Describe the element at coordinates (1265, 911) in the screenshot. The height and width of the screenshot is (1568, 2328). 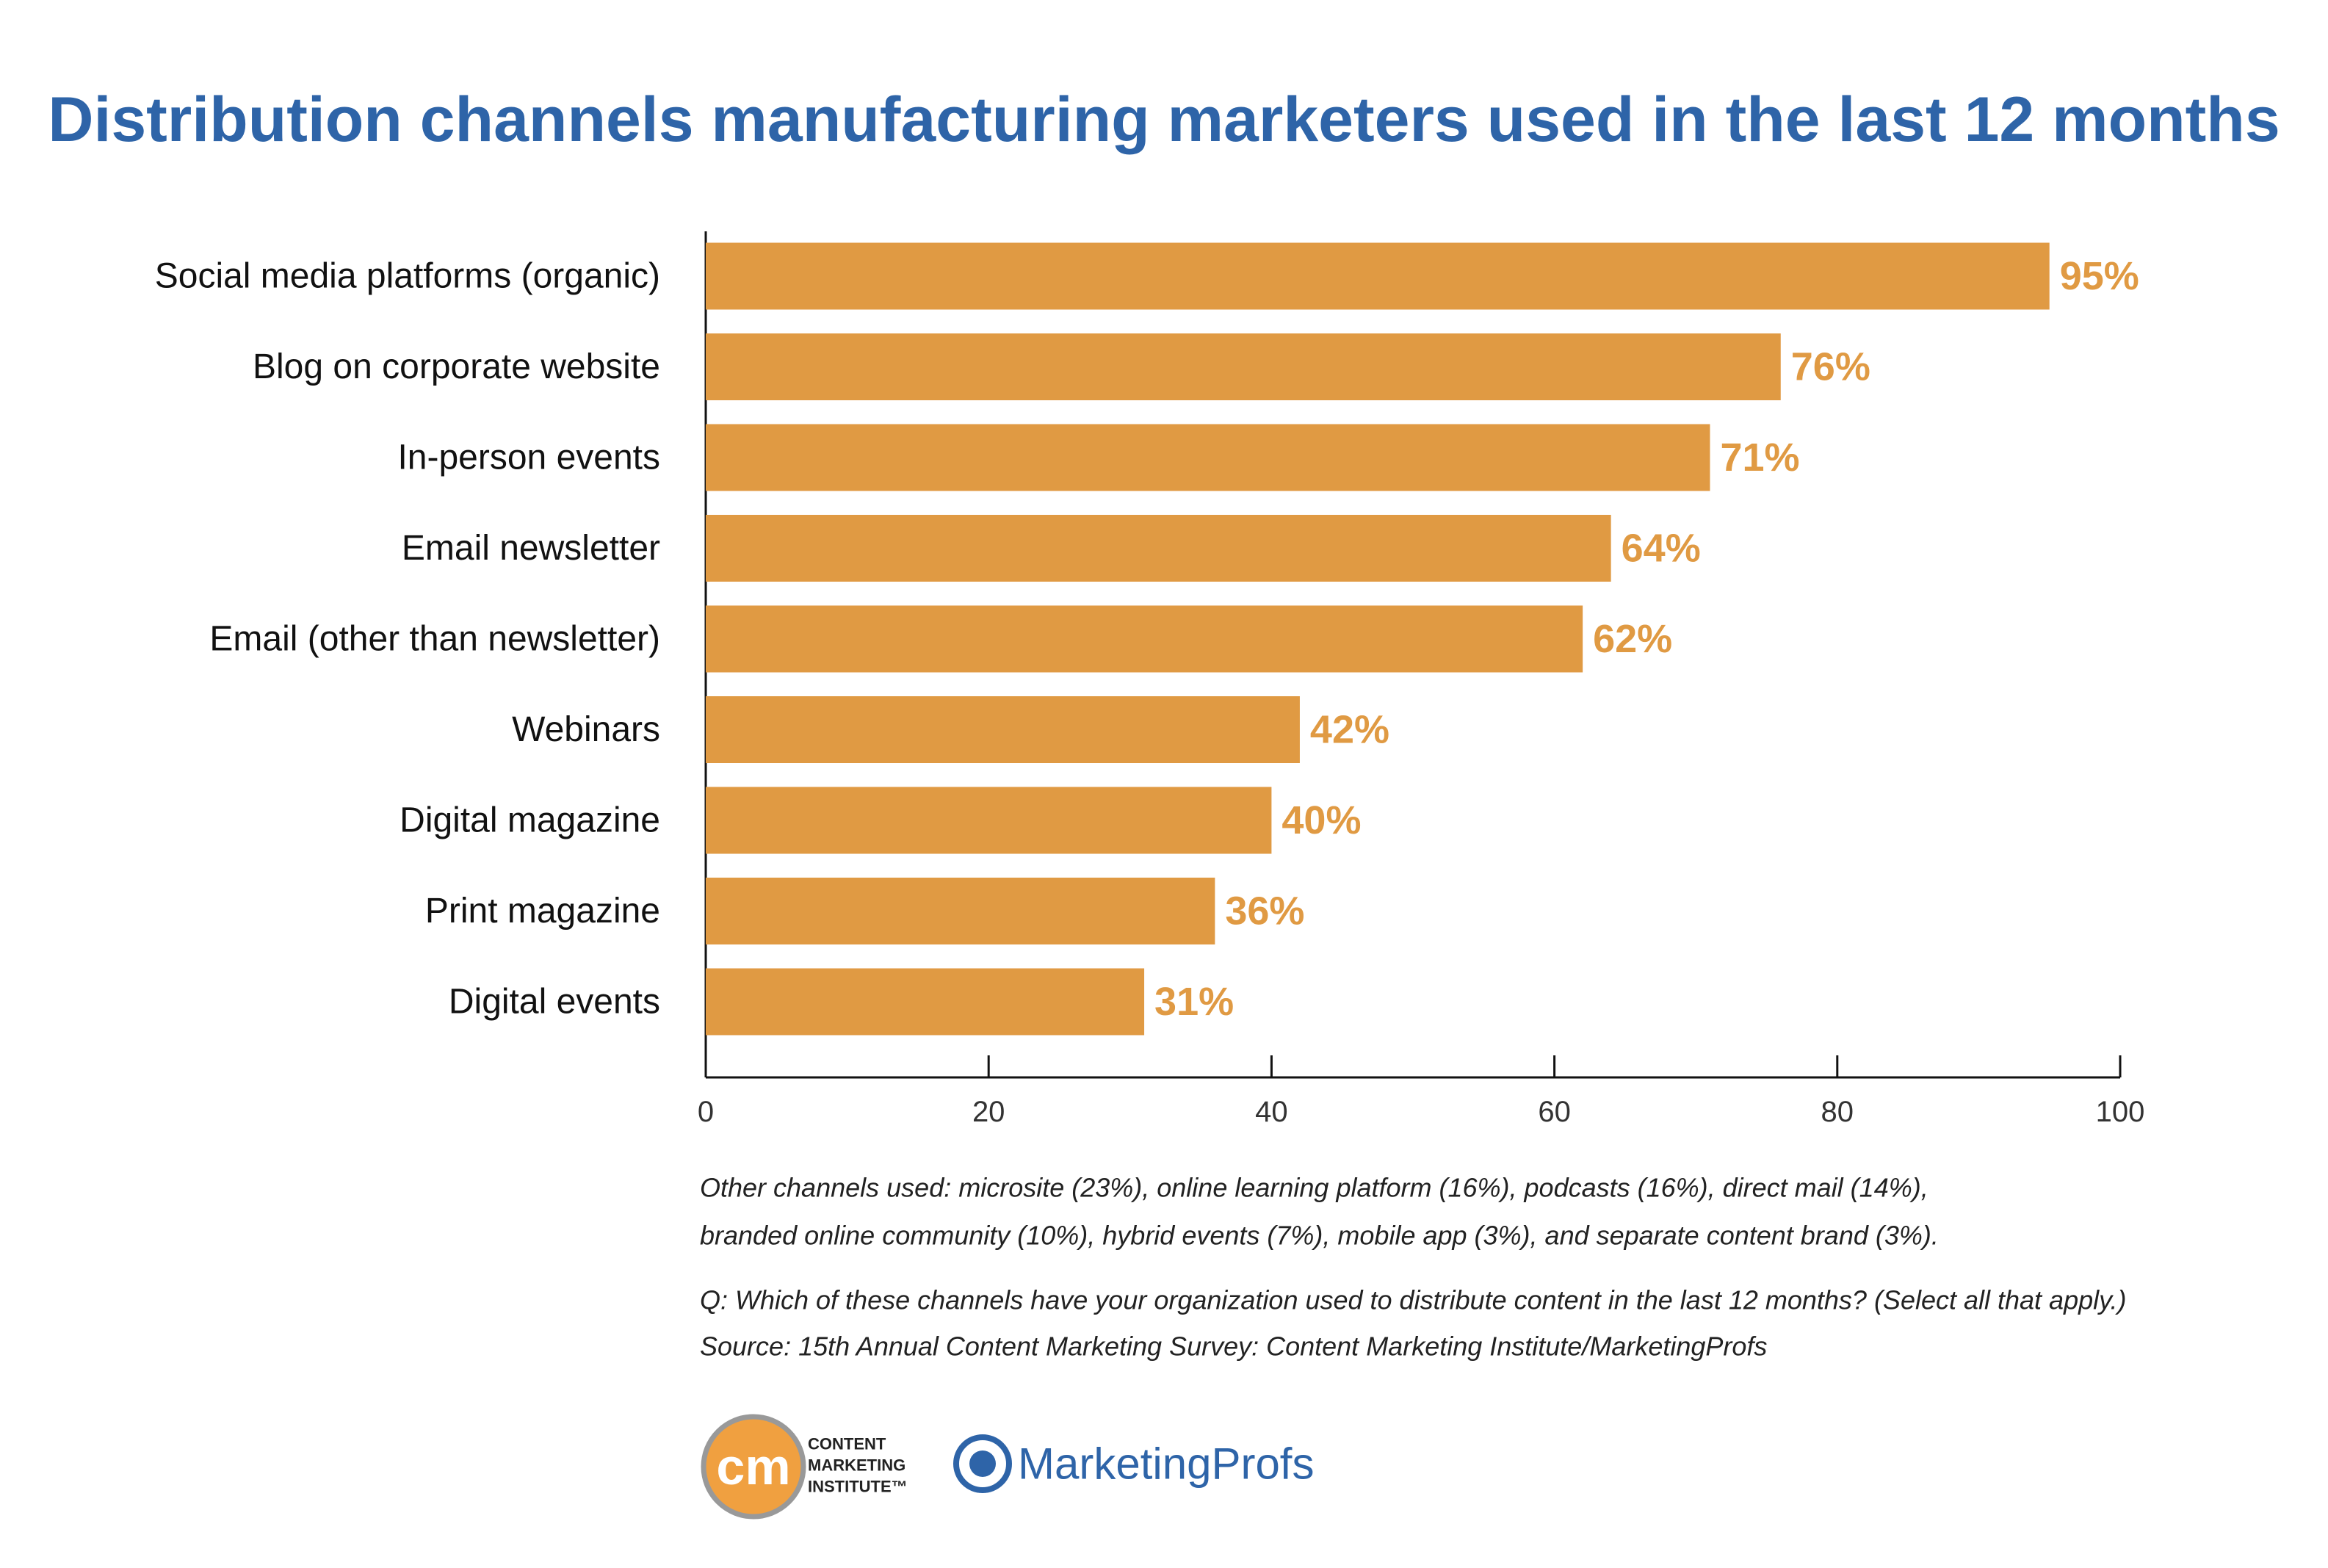
I see `value-label: 36%` at that location.